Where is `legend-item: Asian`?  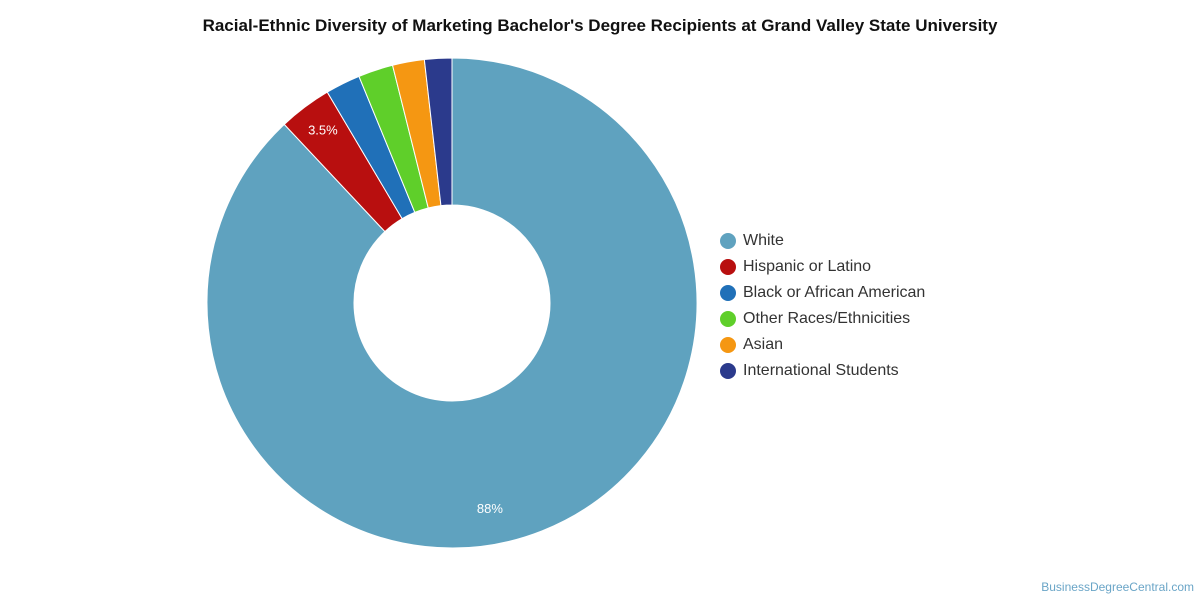 legend-item: Asian is located at coordinates (822, 345).